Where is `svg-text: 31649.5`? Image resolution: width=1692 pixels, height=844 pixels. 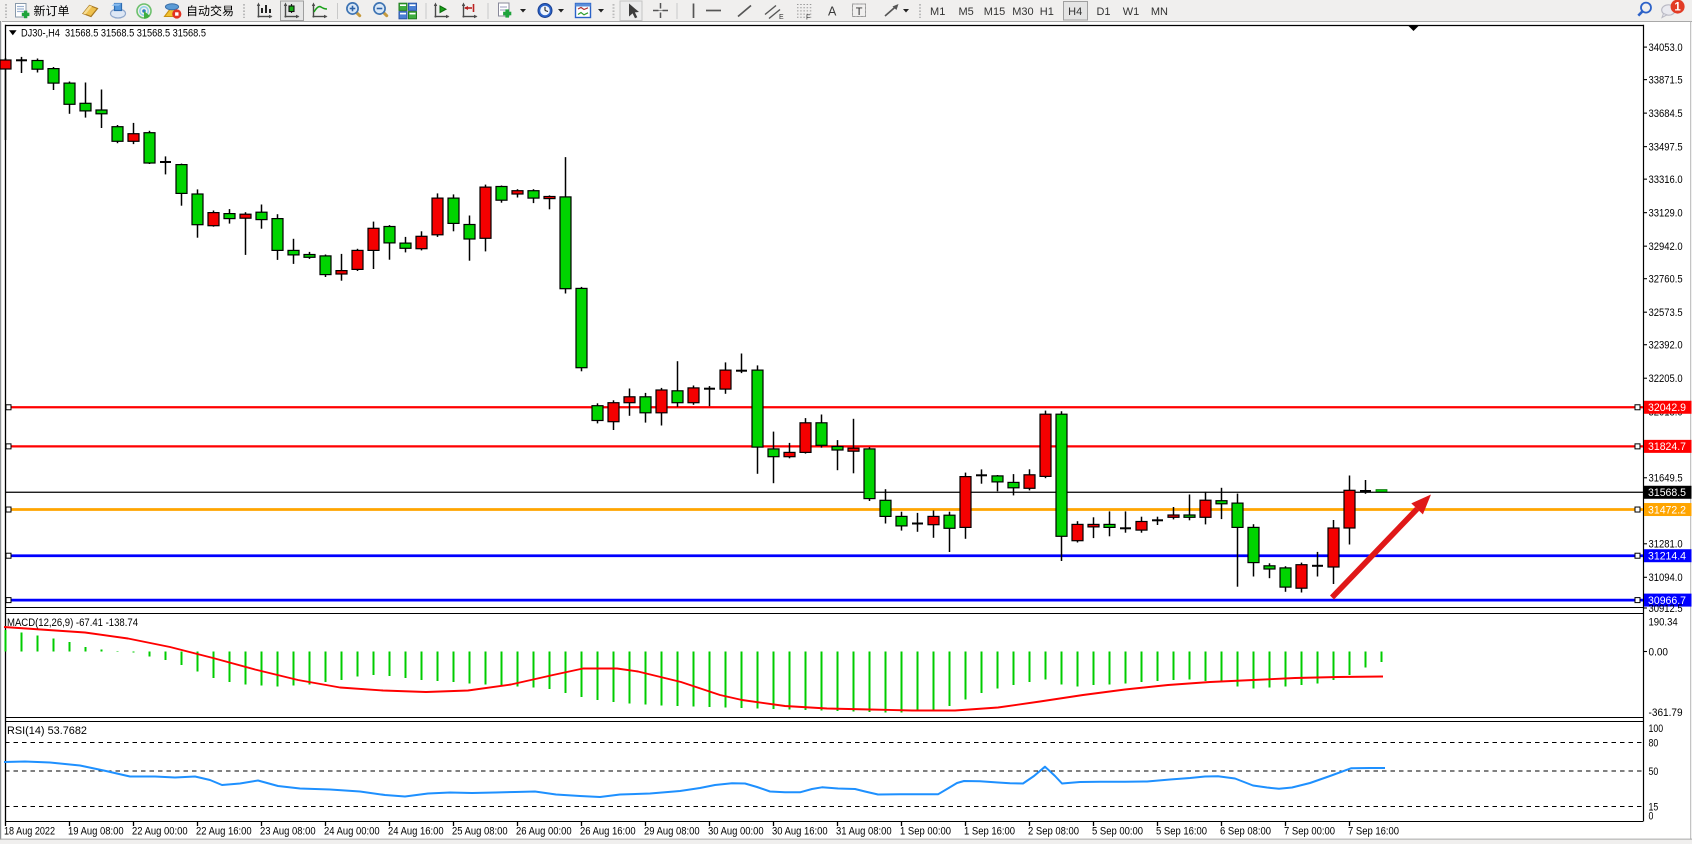
svg-text: 31649.5 is located at coordinates (1666, 479).